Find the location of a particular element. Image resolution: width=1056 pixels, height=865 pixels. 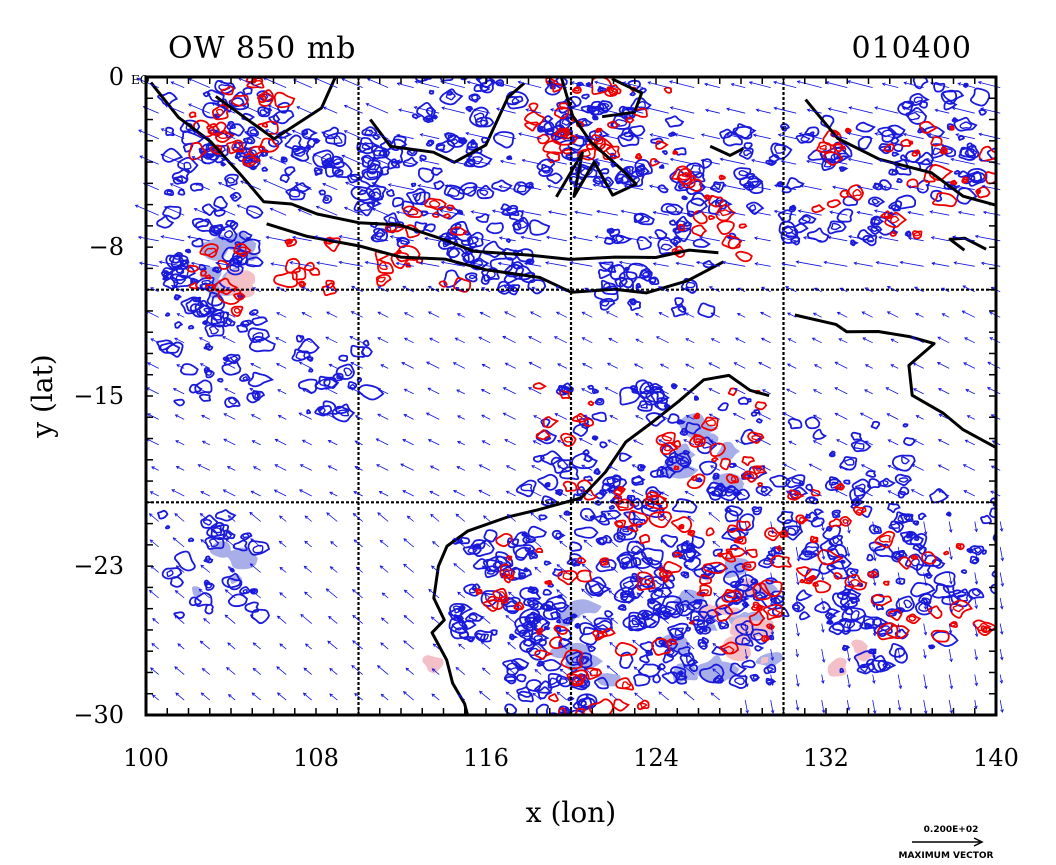

coastline-segment is located at coordinates (895, 381).